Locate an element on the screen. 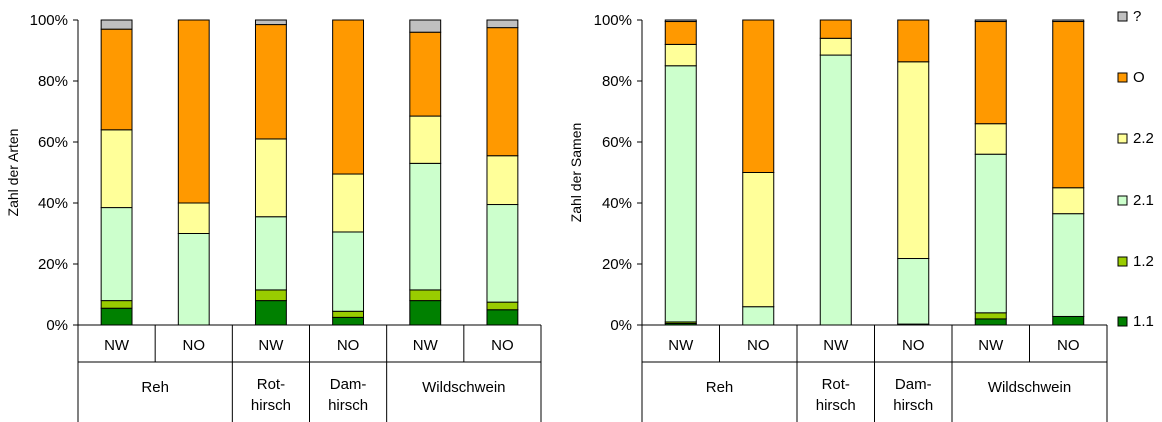 This screenshot has height=422, width=1162. legend-label: 2.2 is located at coordinates (1143, 138).